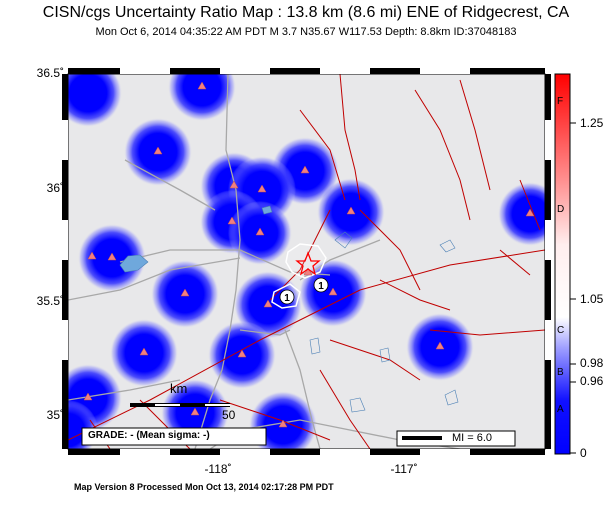 Image resolution: width=612 pixels, height=526 pixels. I want to click on station-value-markers: 1 1, so click(304, 291).